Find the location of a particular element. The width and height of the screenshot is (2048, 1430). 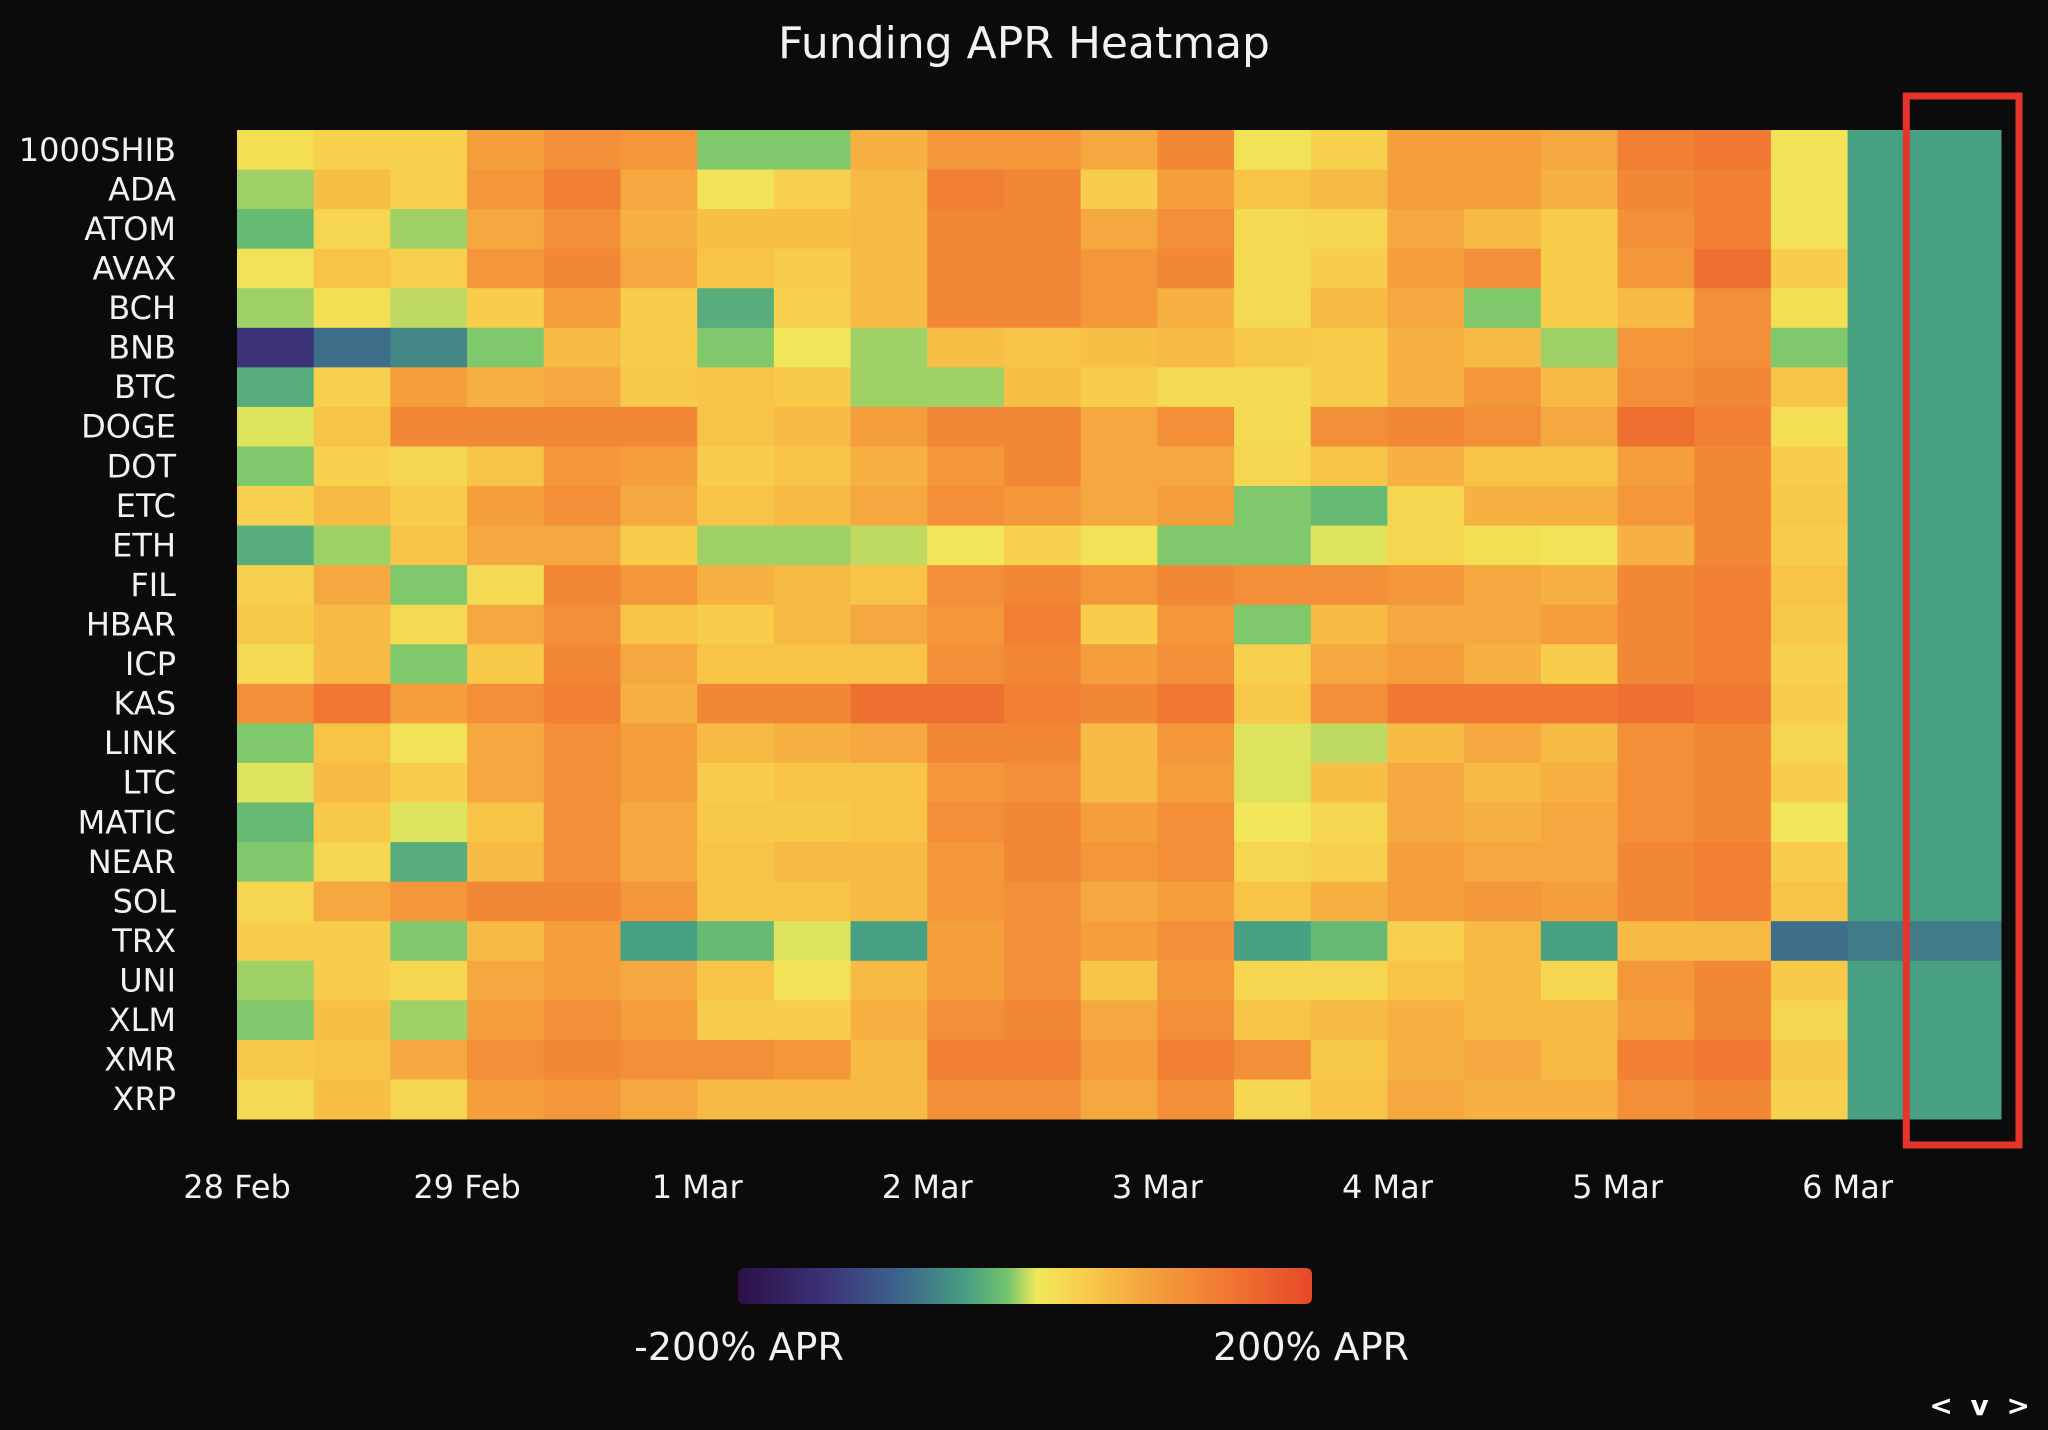

row-label: ATOM is located at coordinates (130, 229).